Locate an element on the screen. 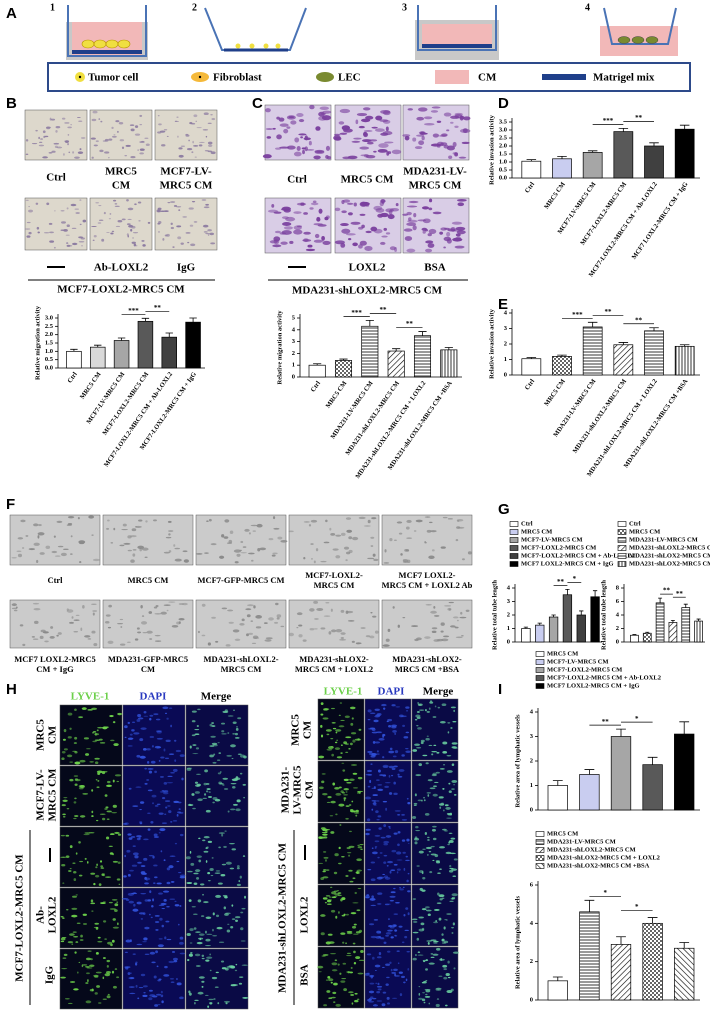  error-bar is located at coordinates (634, 635).